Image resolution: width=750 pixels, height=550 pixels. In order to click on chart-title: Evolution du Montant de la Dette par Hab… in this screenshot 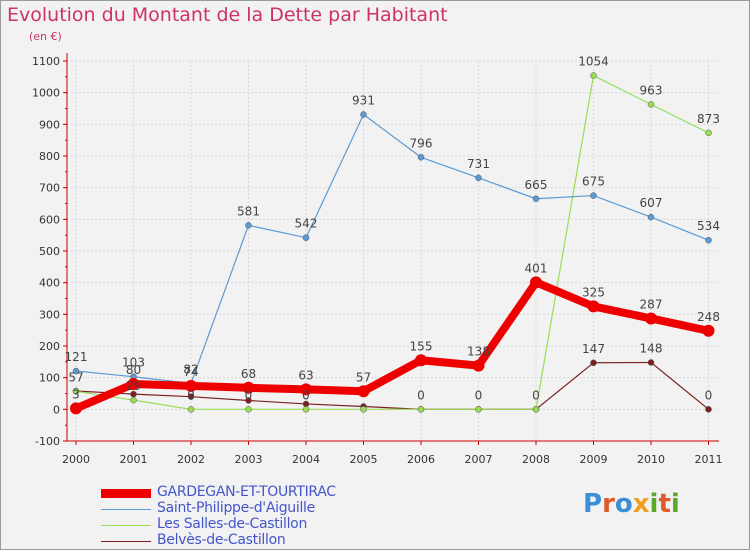, I will do `click(227, 15)`.